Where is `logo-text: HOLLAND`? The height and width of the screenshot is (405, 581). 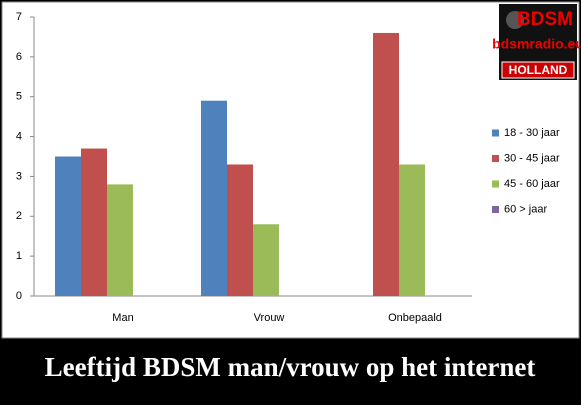 logo-text: HOLLAND is located at coordinates (538, 70).